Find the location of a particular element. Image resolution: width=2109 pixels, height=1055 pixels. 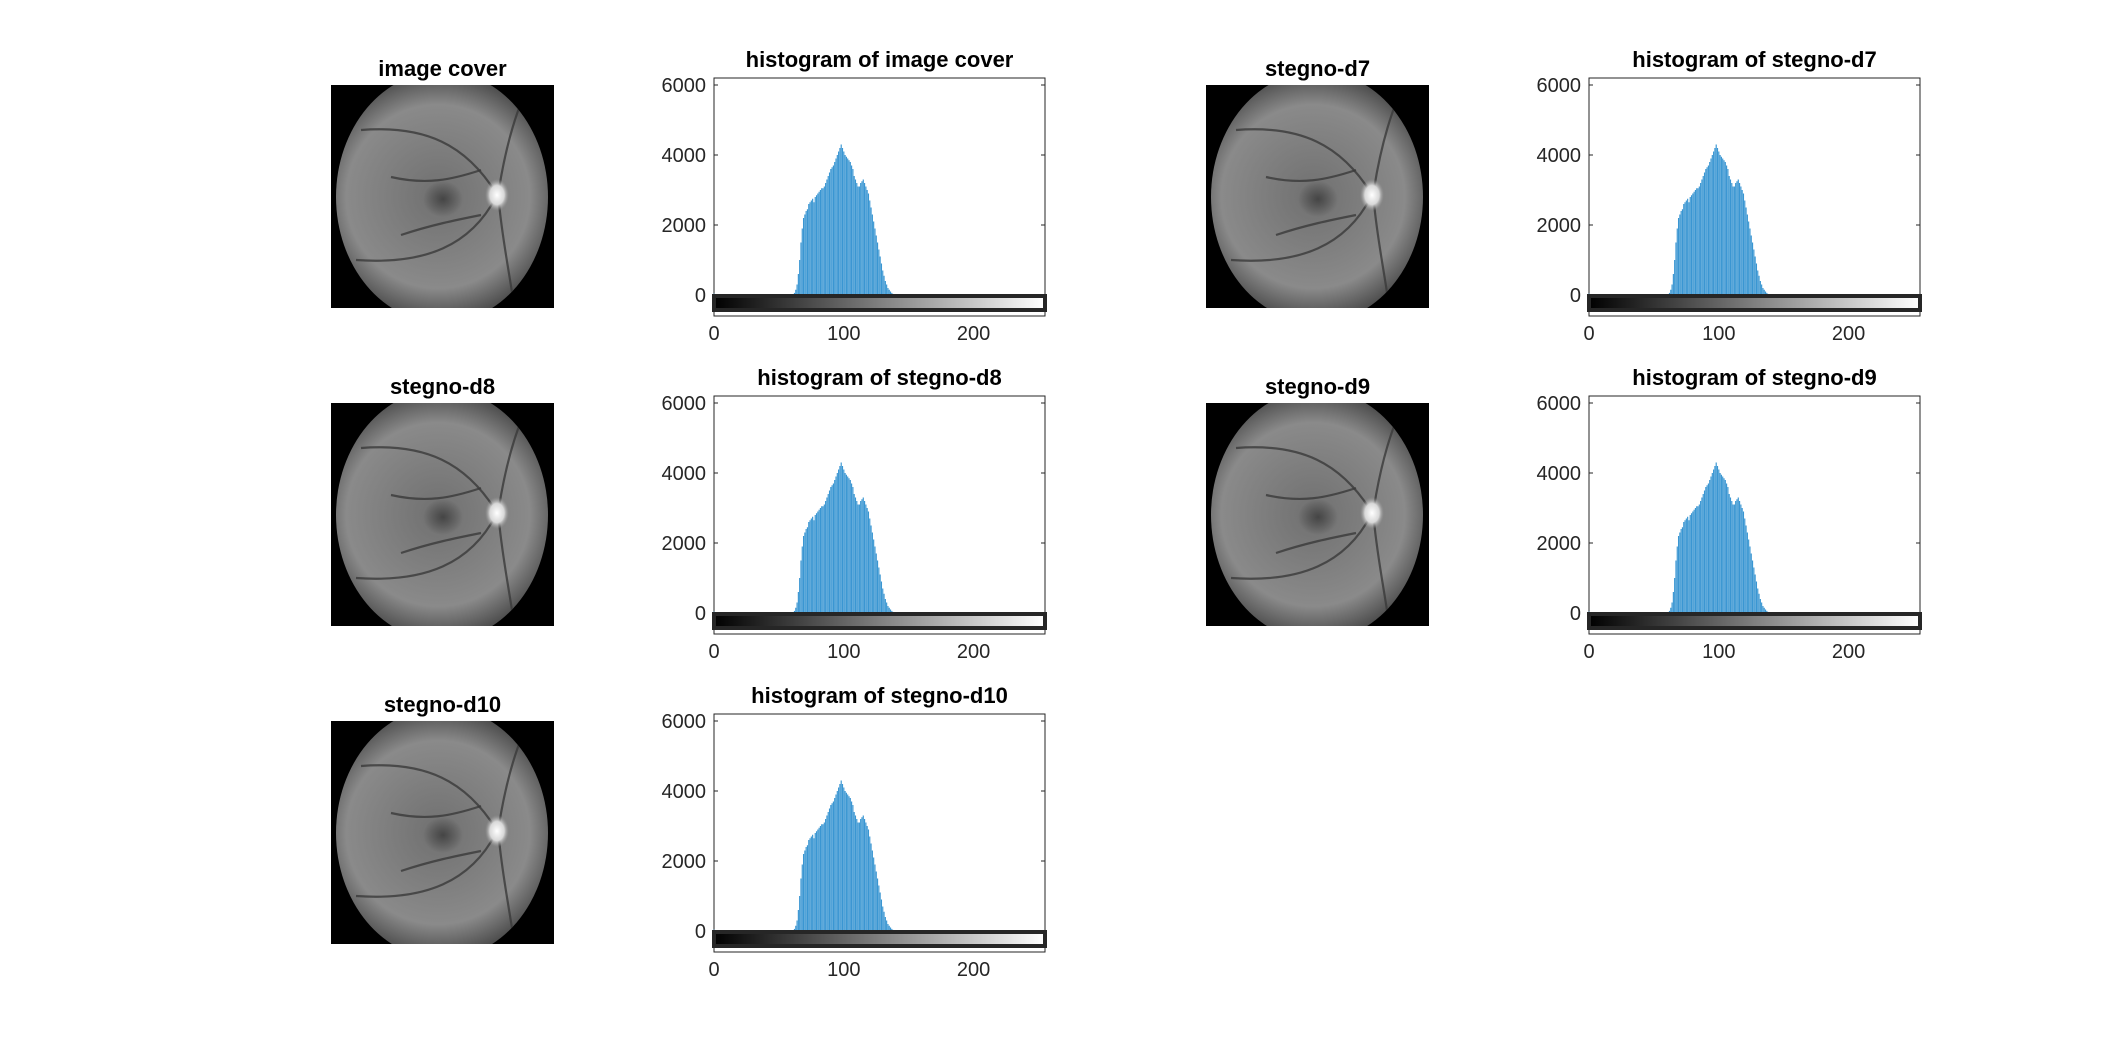

image-title: image cover is located at coordinates (442, 68).